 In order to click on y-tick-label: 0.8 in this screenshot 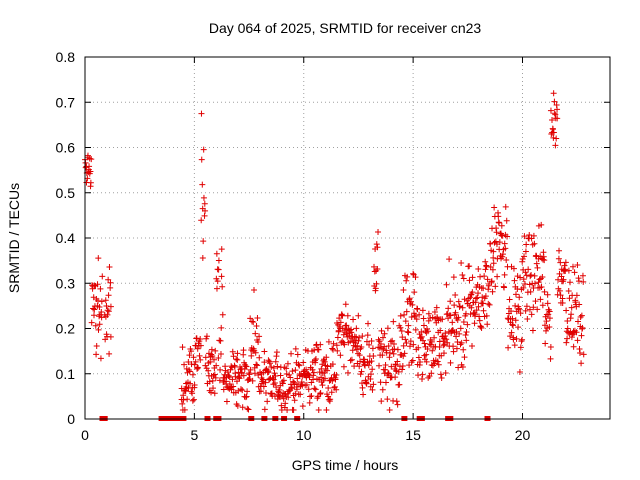, I will do `click(66, 57)`.